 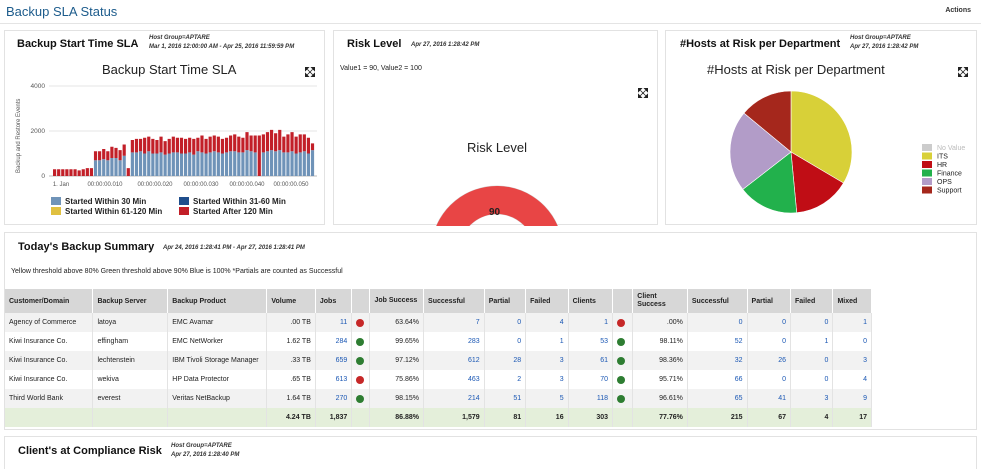 I want to click on cell-successful: 283, so click(x=454, y=341).